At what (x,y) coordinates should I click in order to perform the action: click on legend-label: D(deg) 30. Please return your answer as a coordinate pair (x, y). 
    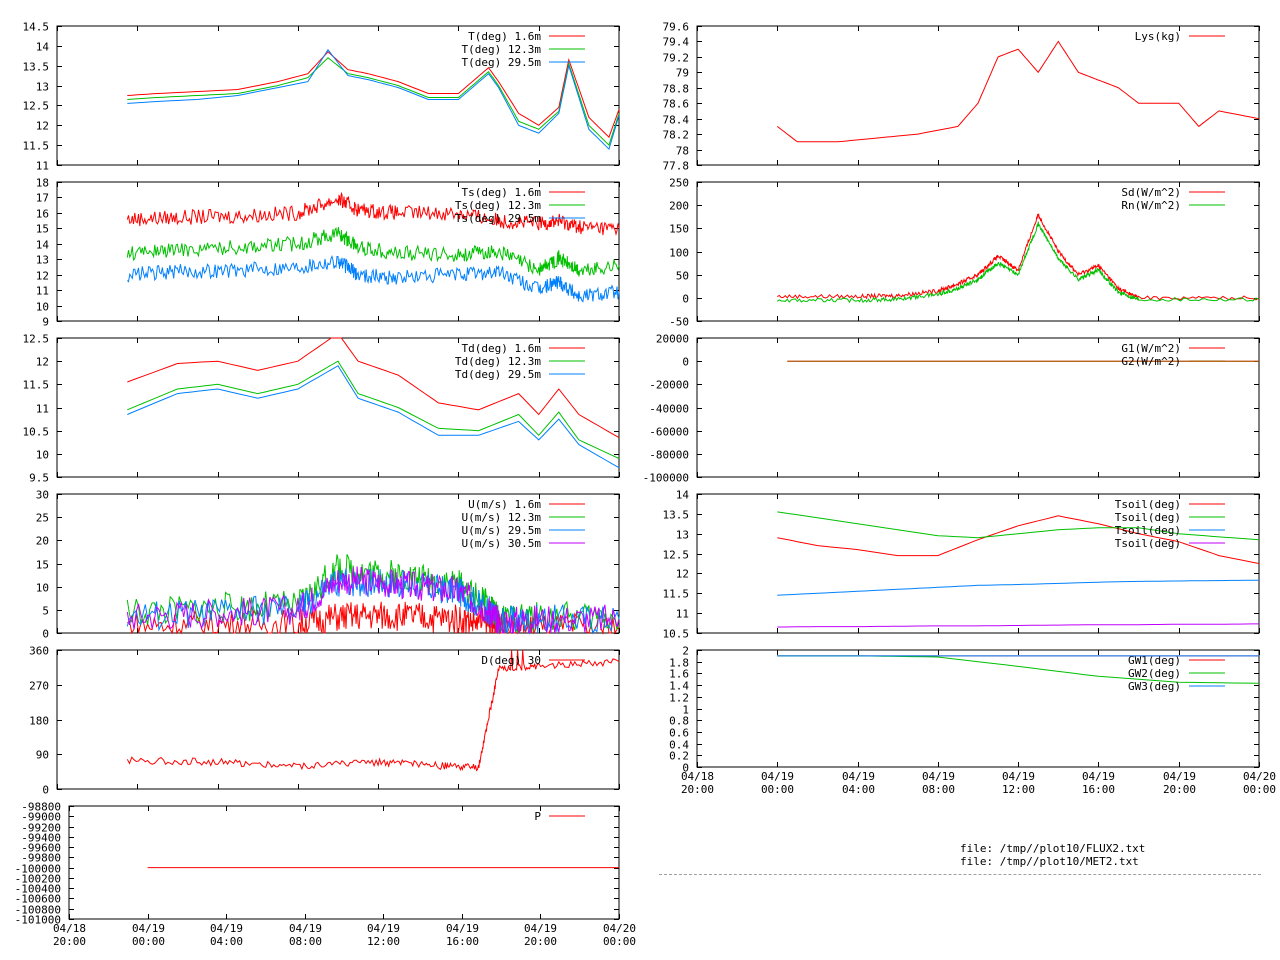
    Looking at the image, I should click on (511, 660).